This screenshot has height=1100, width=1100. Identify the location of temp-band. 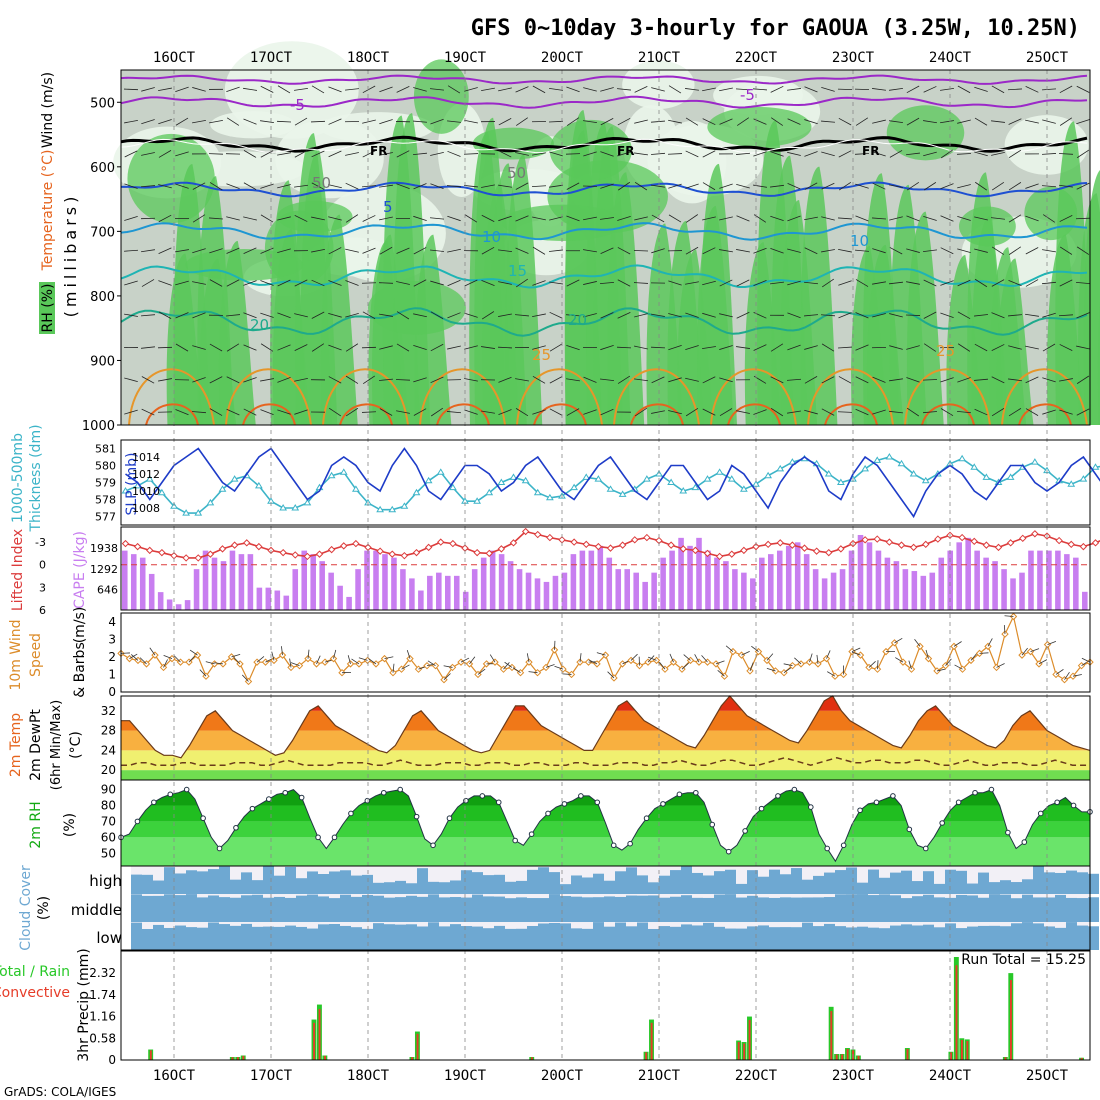
(605, 775).